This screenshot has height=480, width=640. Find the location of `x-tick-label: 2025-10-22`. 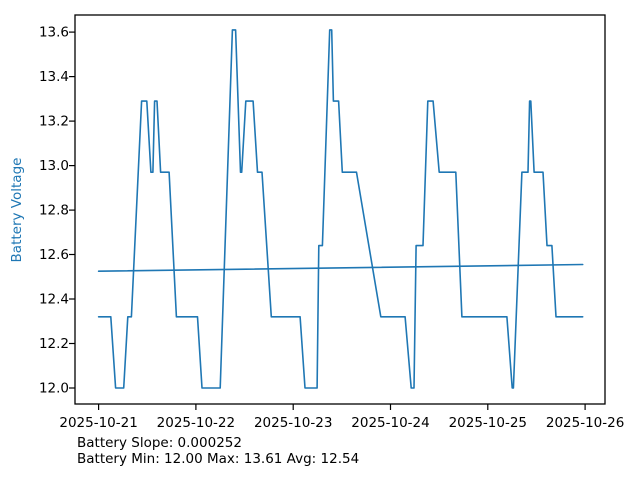

x-tick-label: 2025-10-22 is located at coordinates (196, 423).